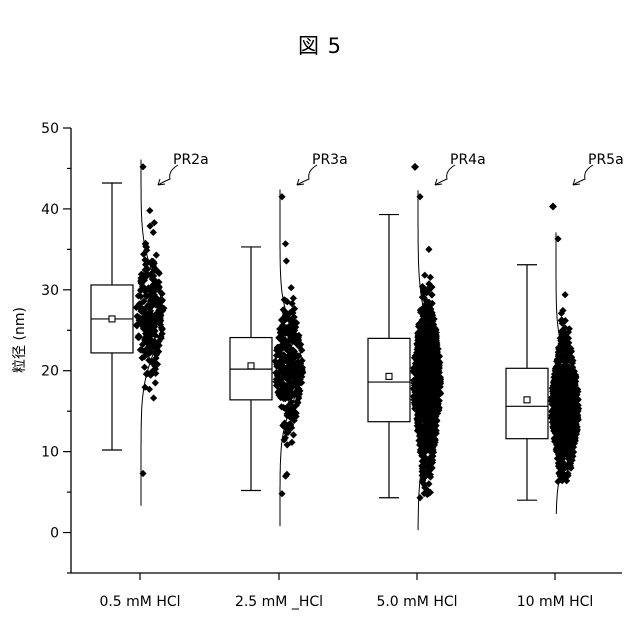  I want to click on annotation-label: PR4a, so click(468, 160).